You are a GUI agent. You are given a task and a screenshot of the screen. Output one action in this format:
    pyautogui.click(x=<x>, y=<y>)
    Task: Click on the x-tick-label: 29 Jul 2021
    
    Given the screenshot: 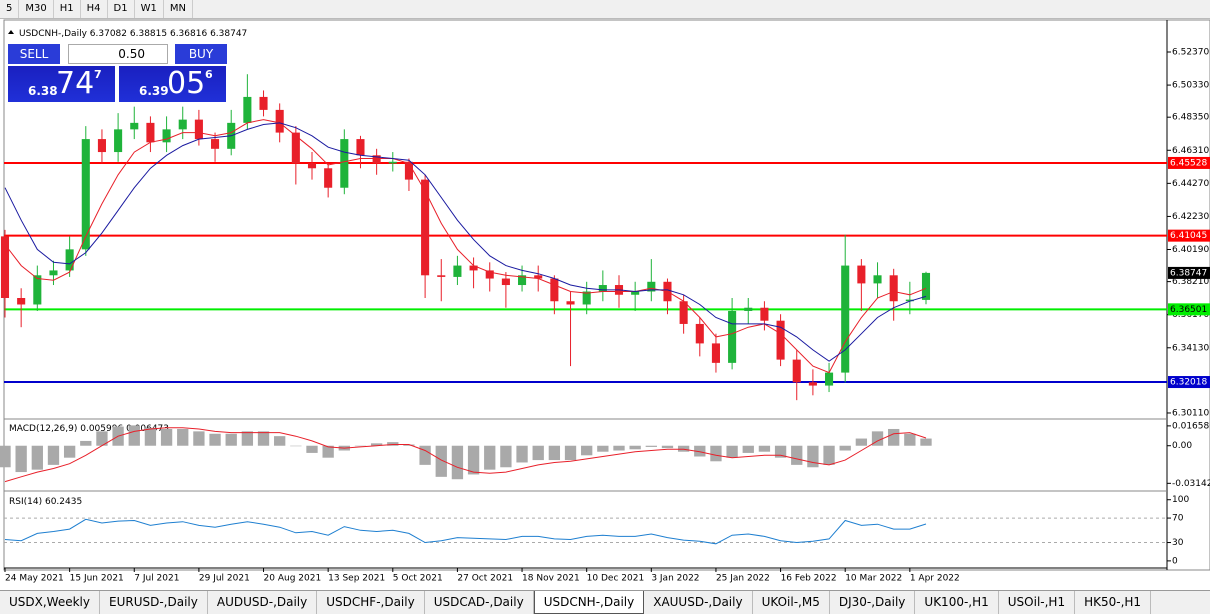 What is the action you would take?
    pyautogui.click(x=224, y=579)
    